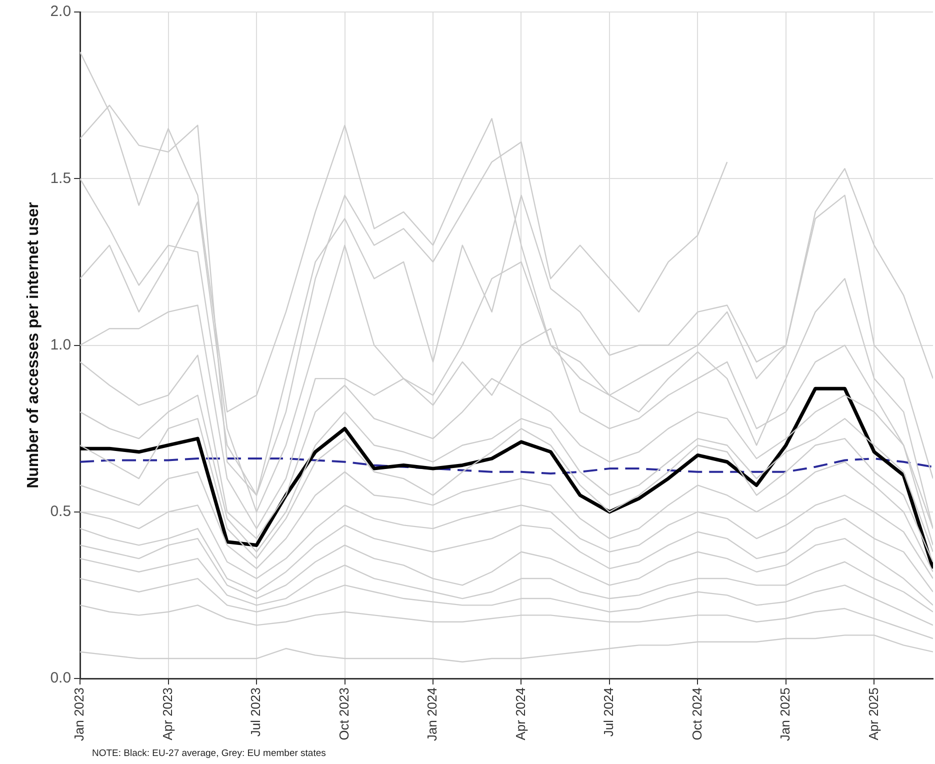 This screenshot has width=935, height=764. I want to click on text: NOTE: Black: EU-27 average, Grey: EU member states, so click(209, 753).